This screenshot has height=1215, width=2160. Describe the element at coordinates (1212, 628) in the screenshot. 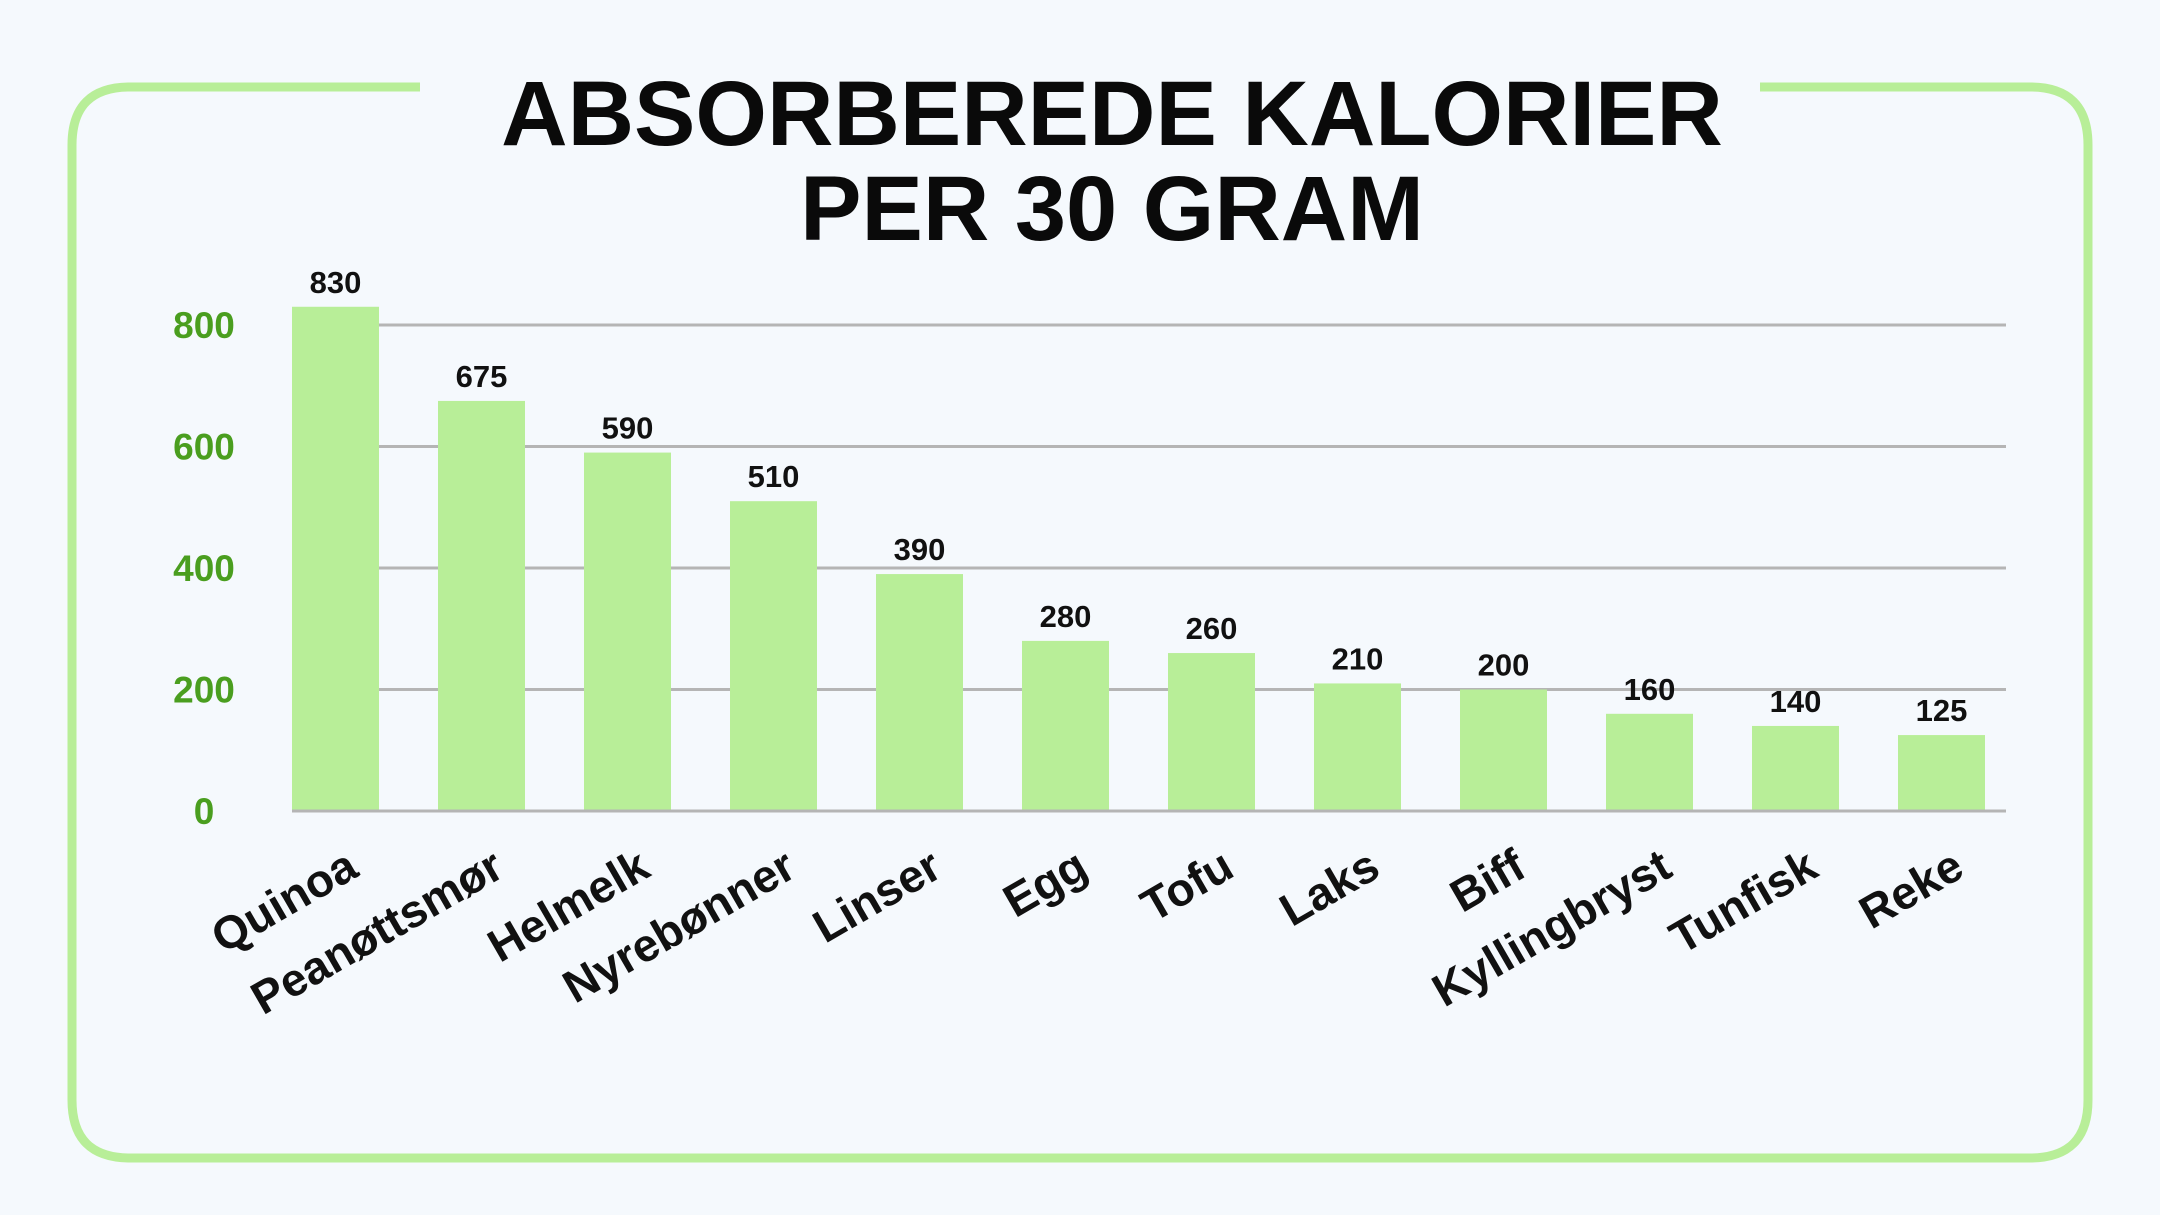

I see `value-label: 260` at that location.